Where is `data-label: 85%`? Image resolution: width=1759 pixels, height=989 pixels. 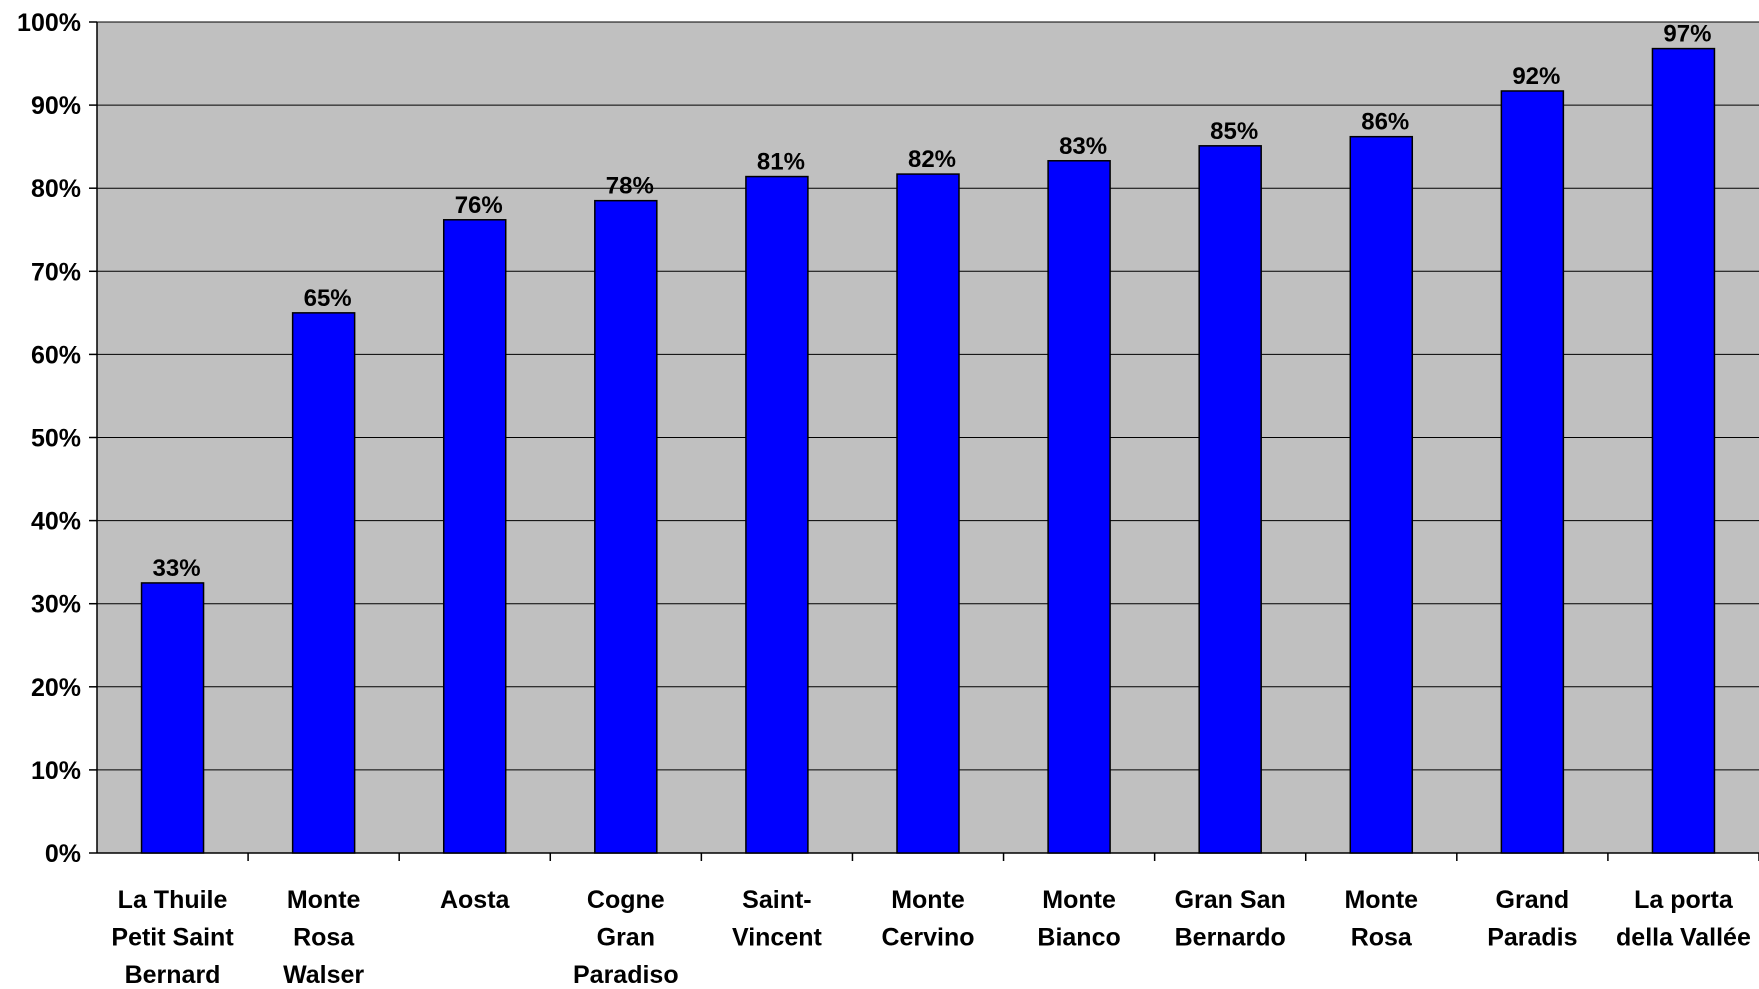
data-label: 85% is located at coordinates (1234, 131).